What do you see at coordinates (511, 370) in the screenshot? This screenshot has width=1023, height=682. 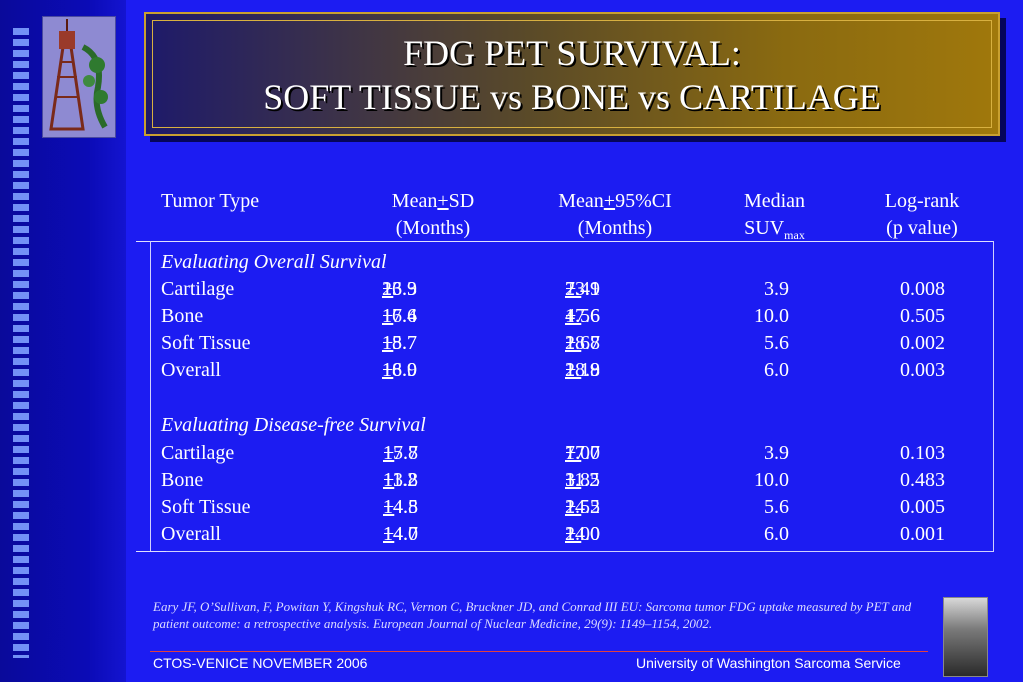 I see `table-row: Overall 18.9 +16.0 18.9 + 2.18 6.0 0.003` at bounding box center [511, 370].